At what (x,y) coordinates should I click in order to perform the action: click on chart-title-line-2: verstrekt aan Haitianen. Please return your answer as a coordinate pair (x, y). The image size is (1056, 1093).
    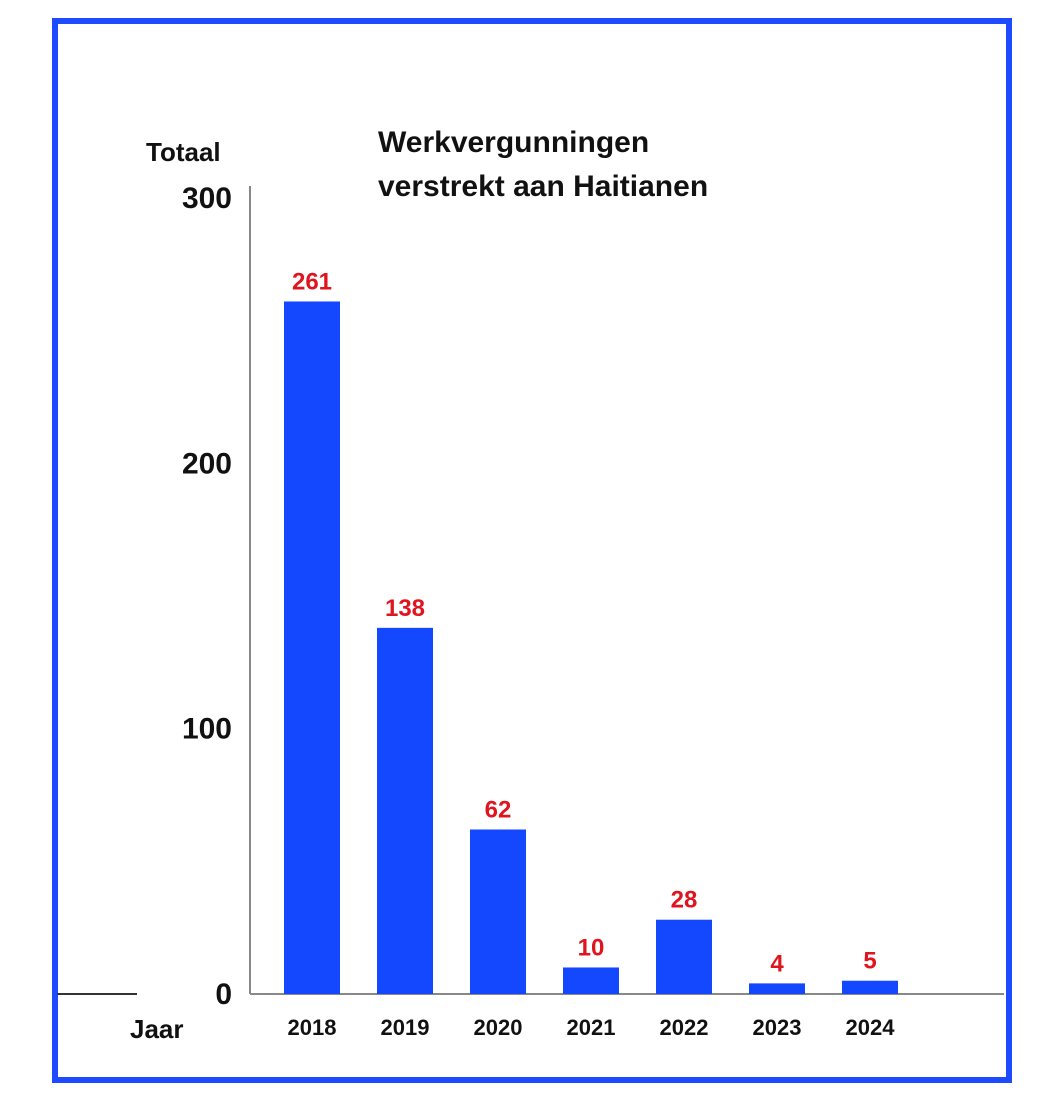
    Looking at the image, I should click on (543, 186).